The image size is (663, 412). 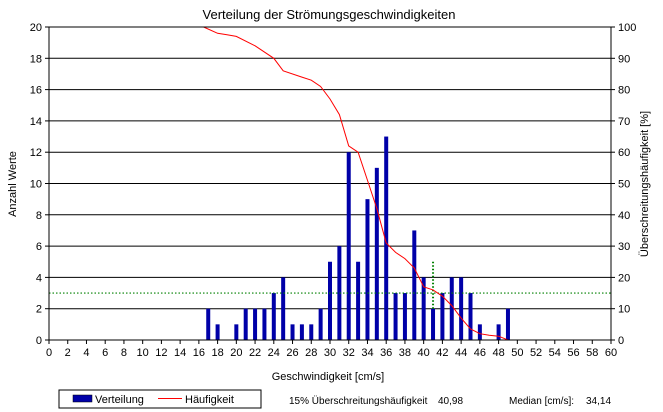 I want to click on y2-tick-label: 10, so click(x=624, y=310).